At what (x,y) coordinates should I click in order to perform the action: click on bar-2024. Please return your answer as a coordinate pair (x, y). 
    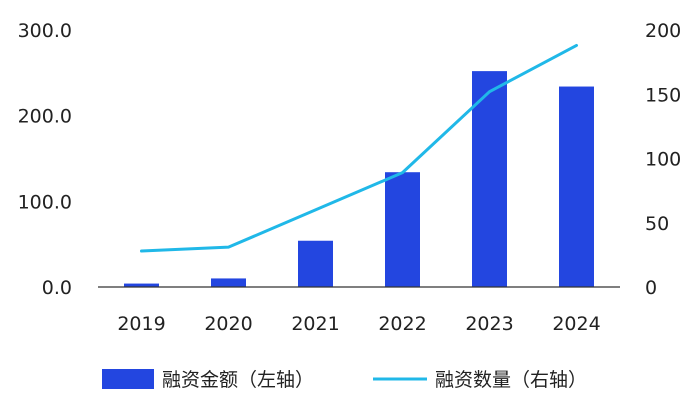
    Looking at the image, I should click on (576, 186).